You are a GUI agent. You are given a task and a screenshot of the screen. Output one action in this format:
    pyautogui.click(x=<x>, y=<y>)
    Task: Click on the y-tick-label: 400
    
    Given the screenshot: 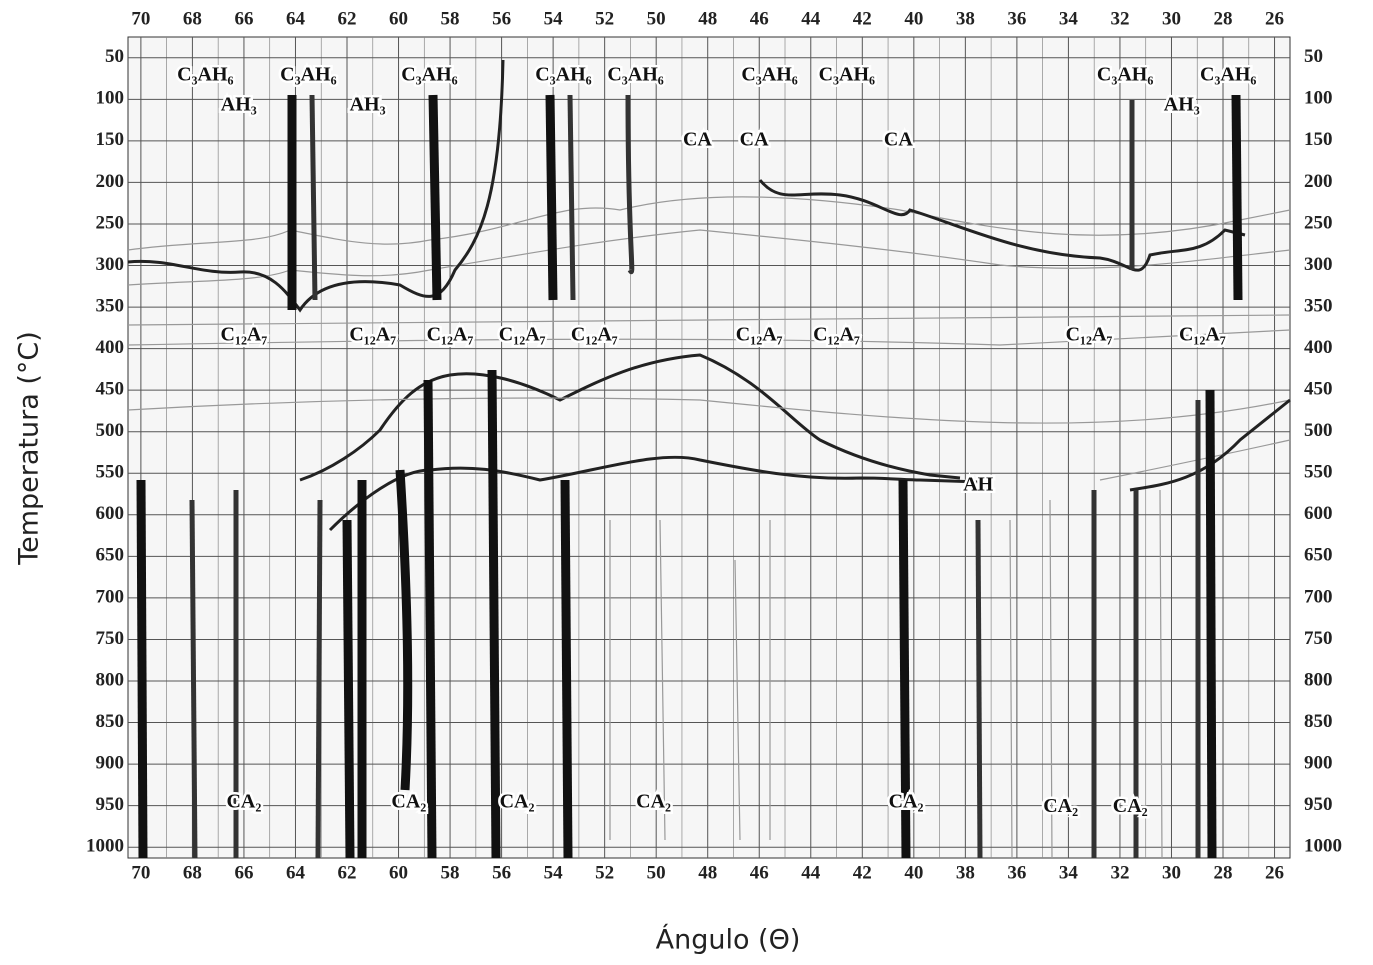 What is the action you would take?
    pyautogui.click(x=110, y=347)
    